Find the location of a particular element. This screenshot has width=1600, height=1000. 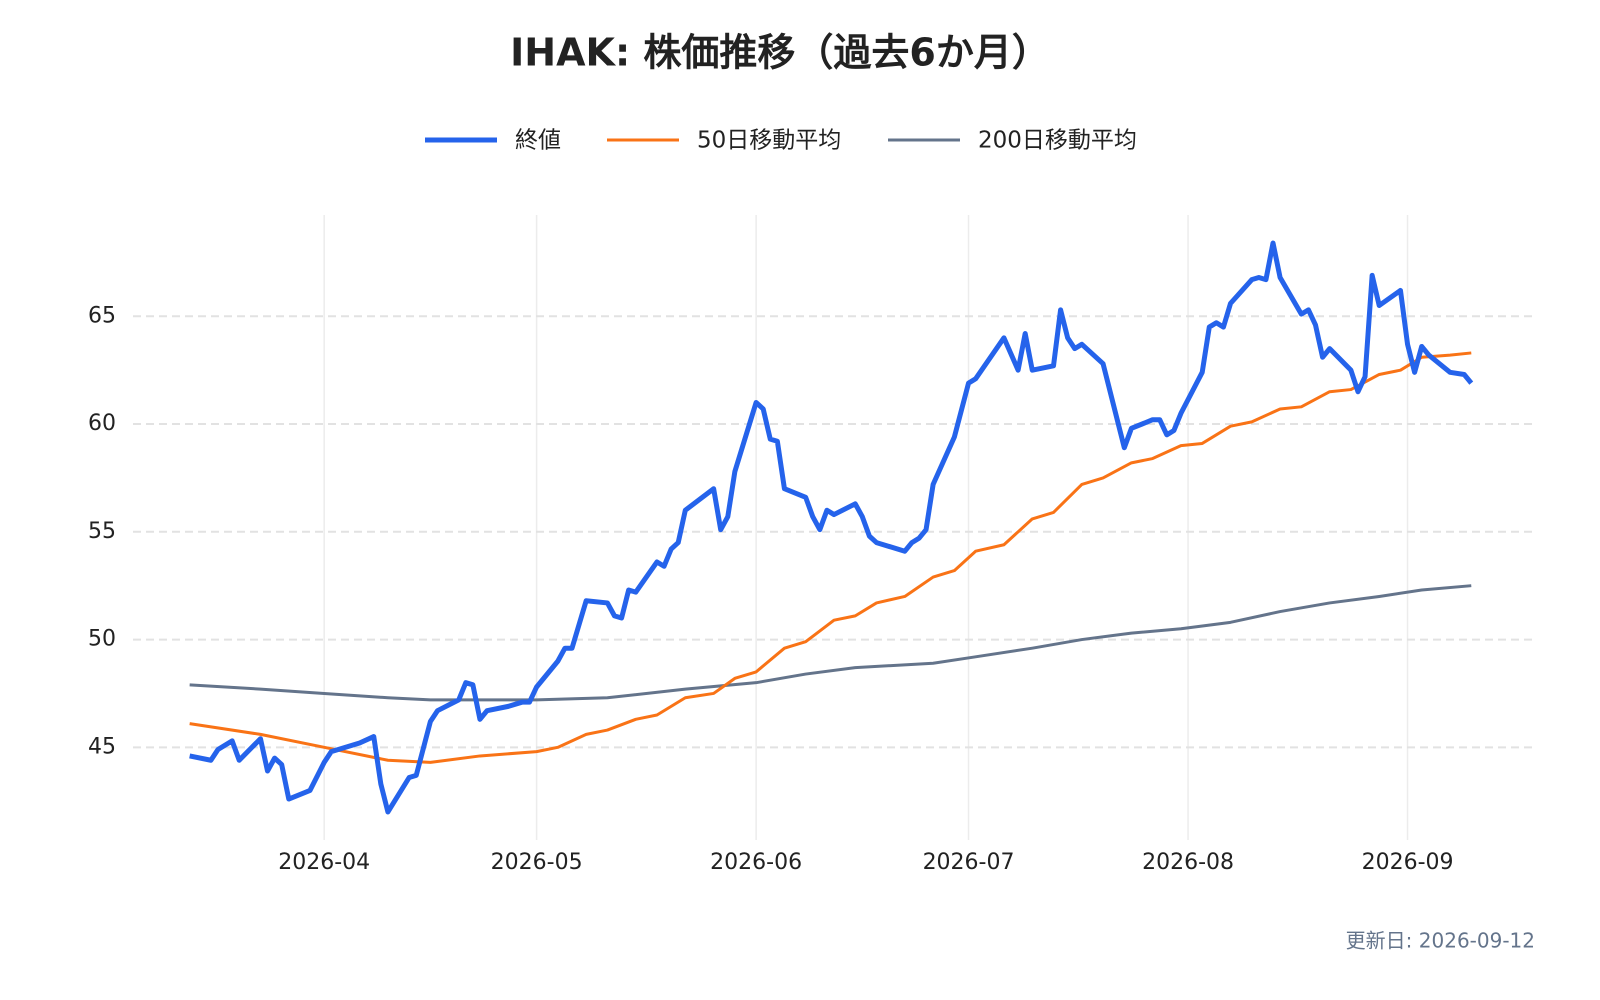

x-tick-label: 2026-06 is located at coordinates (756, 862).